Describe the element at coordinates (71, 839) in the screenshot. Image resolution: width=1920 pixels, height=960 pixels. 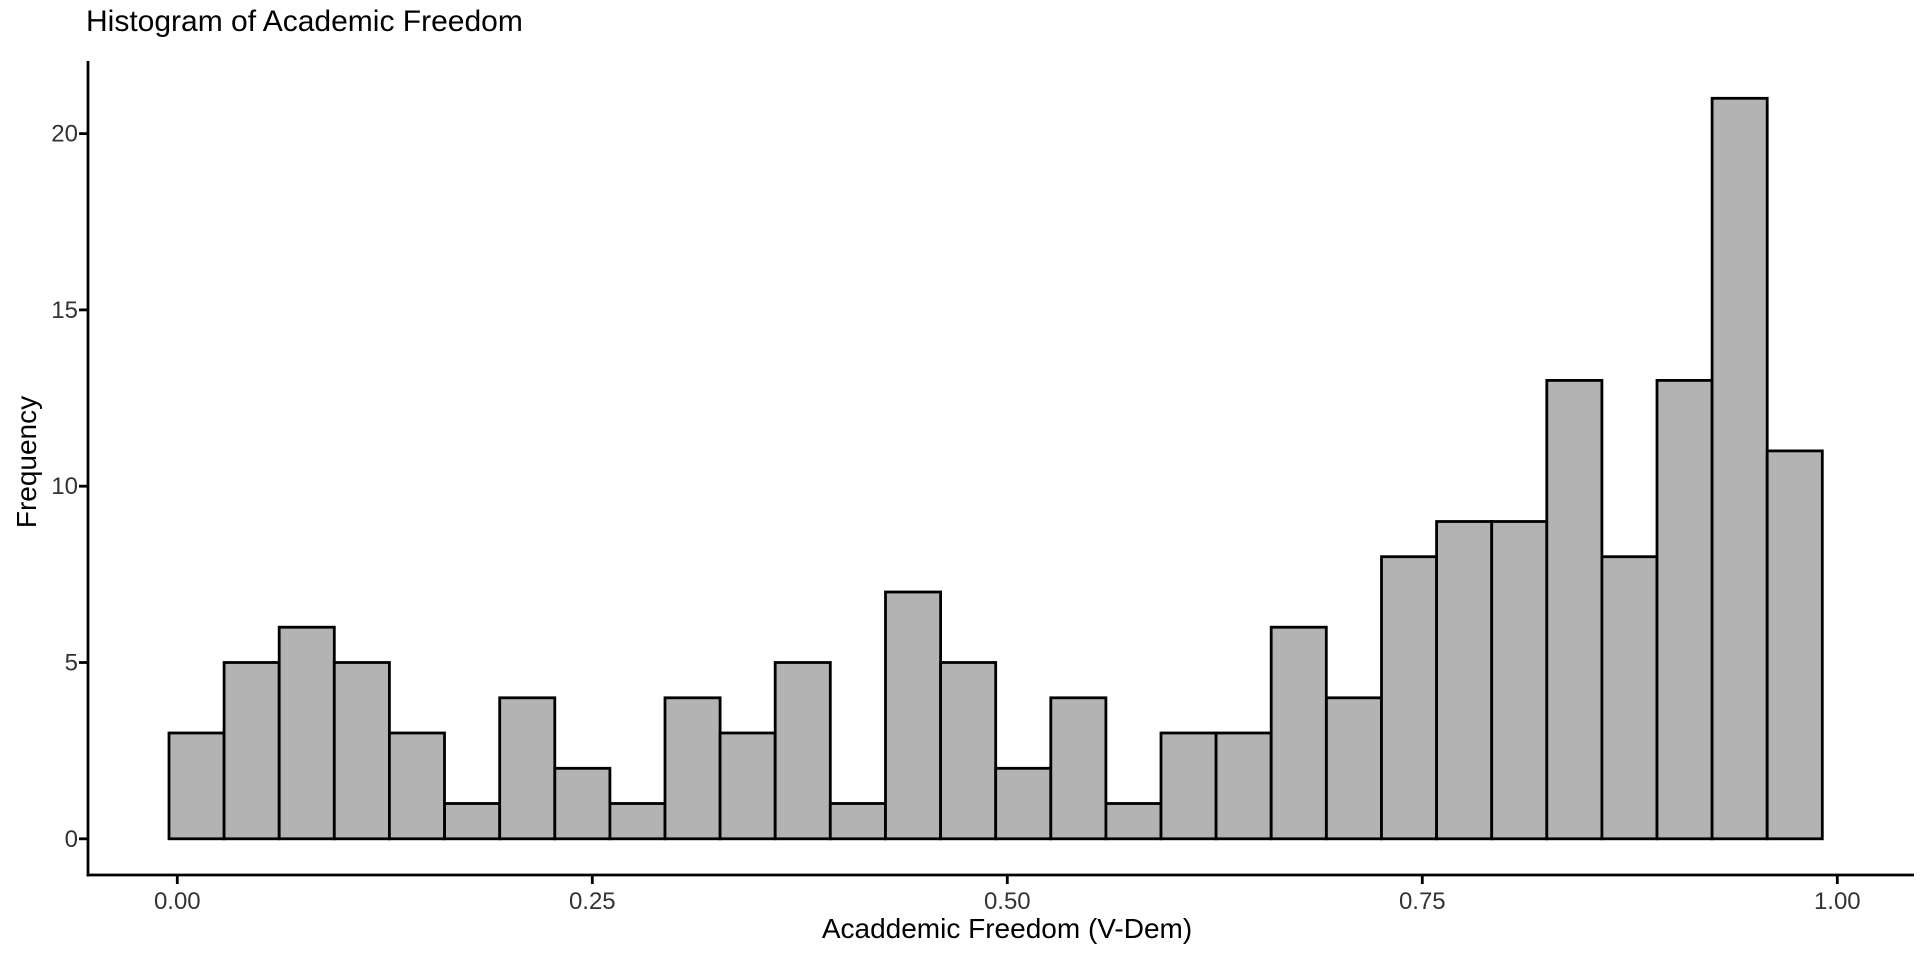
I see `y-tick-label: 0` at that location.